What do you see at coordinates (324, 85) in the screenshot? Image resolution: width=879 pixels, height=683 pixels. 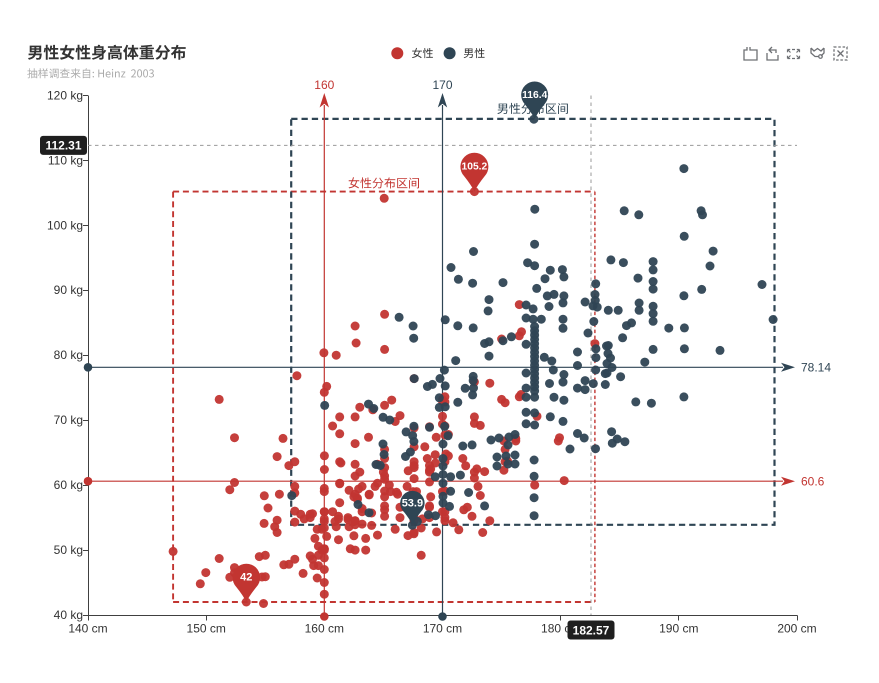 I see `svg-text: 160` at bounding box center [324, 85].